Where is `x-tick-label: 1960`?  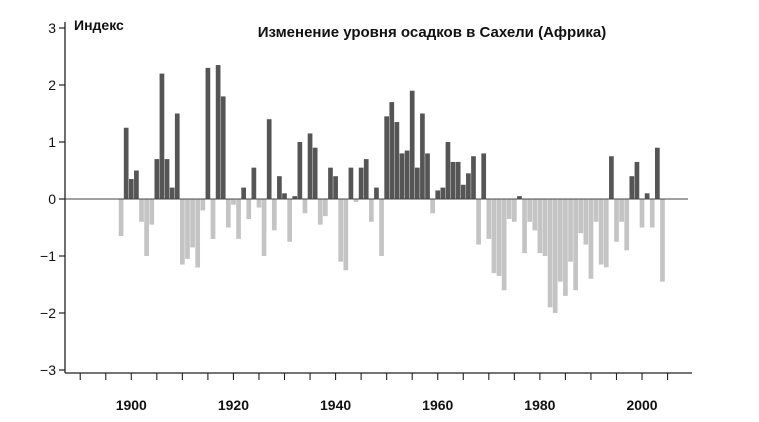
x-tick-label: 1960 is located at coordinates (437, 405).